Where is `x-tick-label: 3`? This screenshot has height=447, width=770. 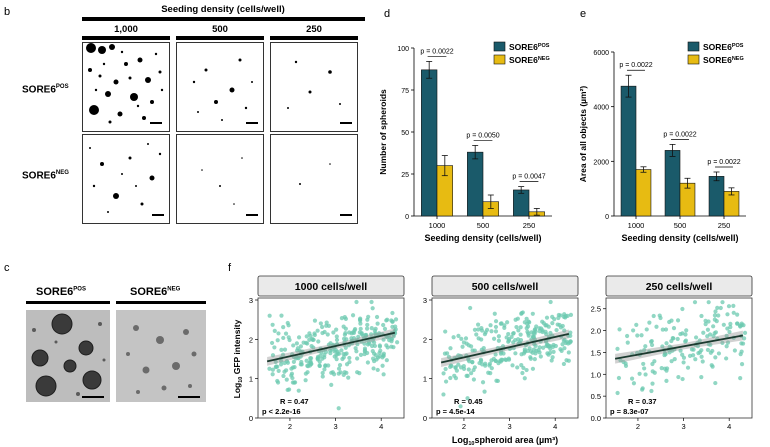 x-tick-label: 3 is located at coordinates (509, 426).